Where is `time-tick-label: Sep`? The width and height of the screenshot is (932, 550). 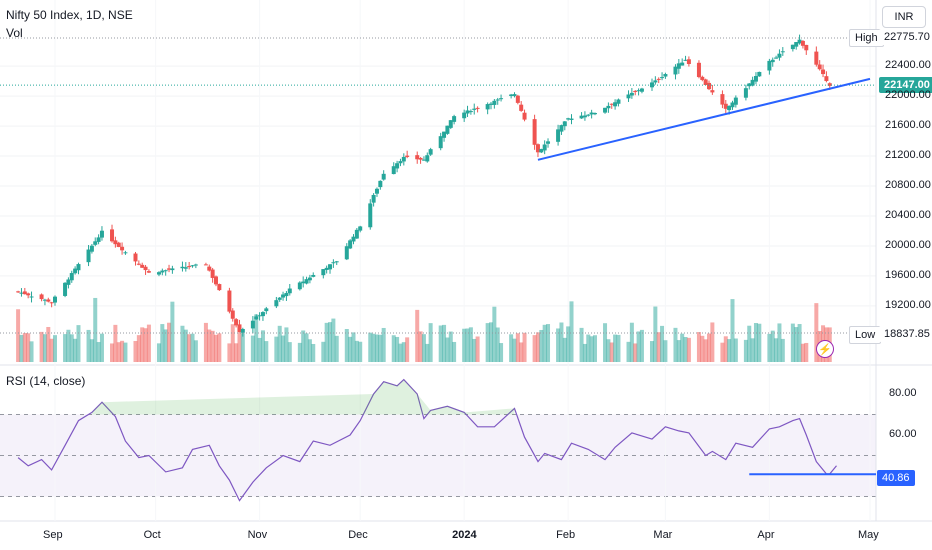
time-tick-label: Sep is located at coordinates (53, 535).